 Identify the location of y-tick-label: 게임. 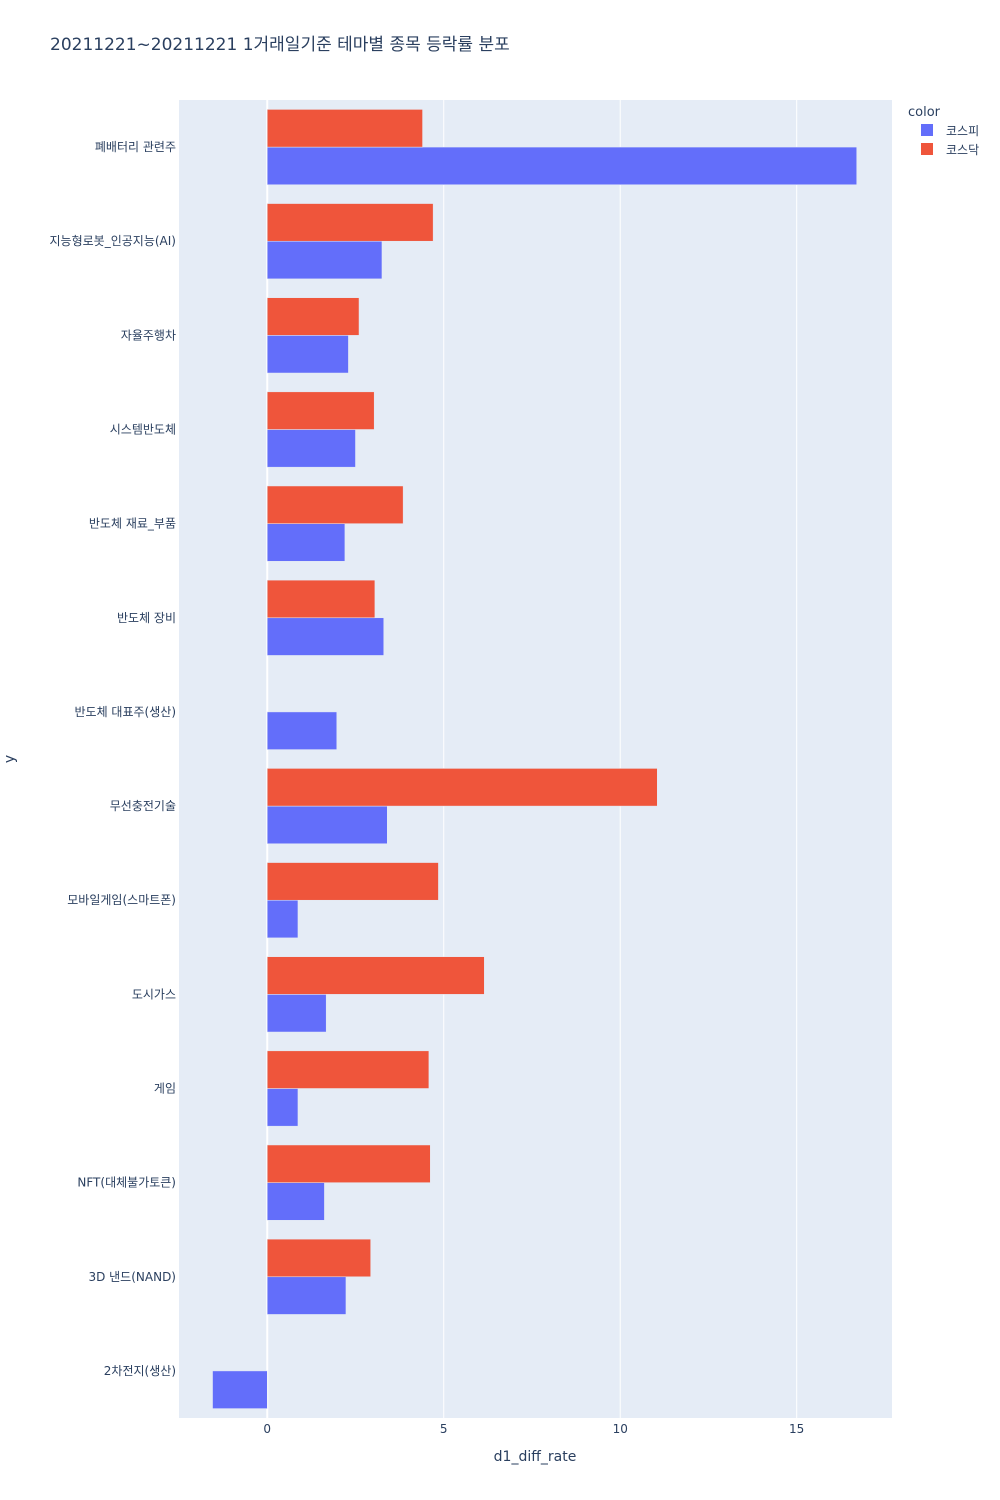
(165, 1089).